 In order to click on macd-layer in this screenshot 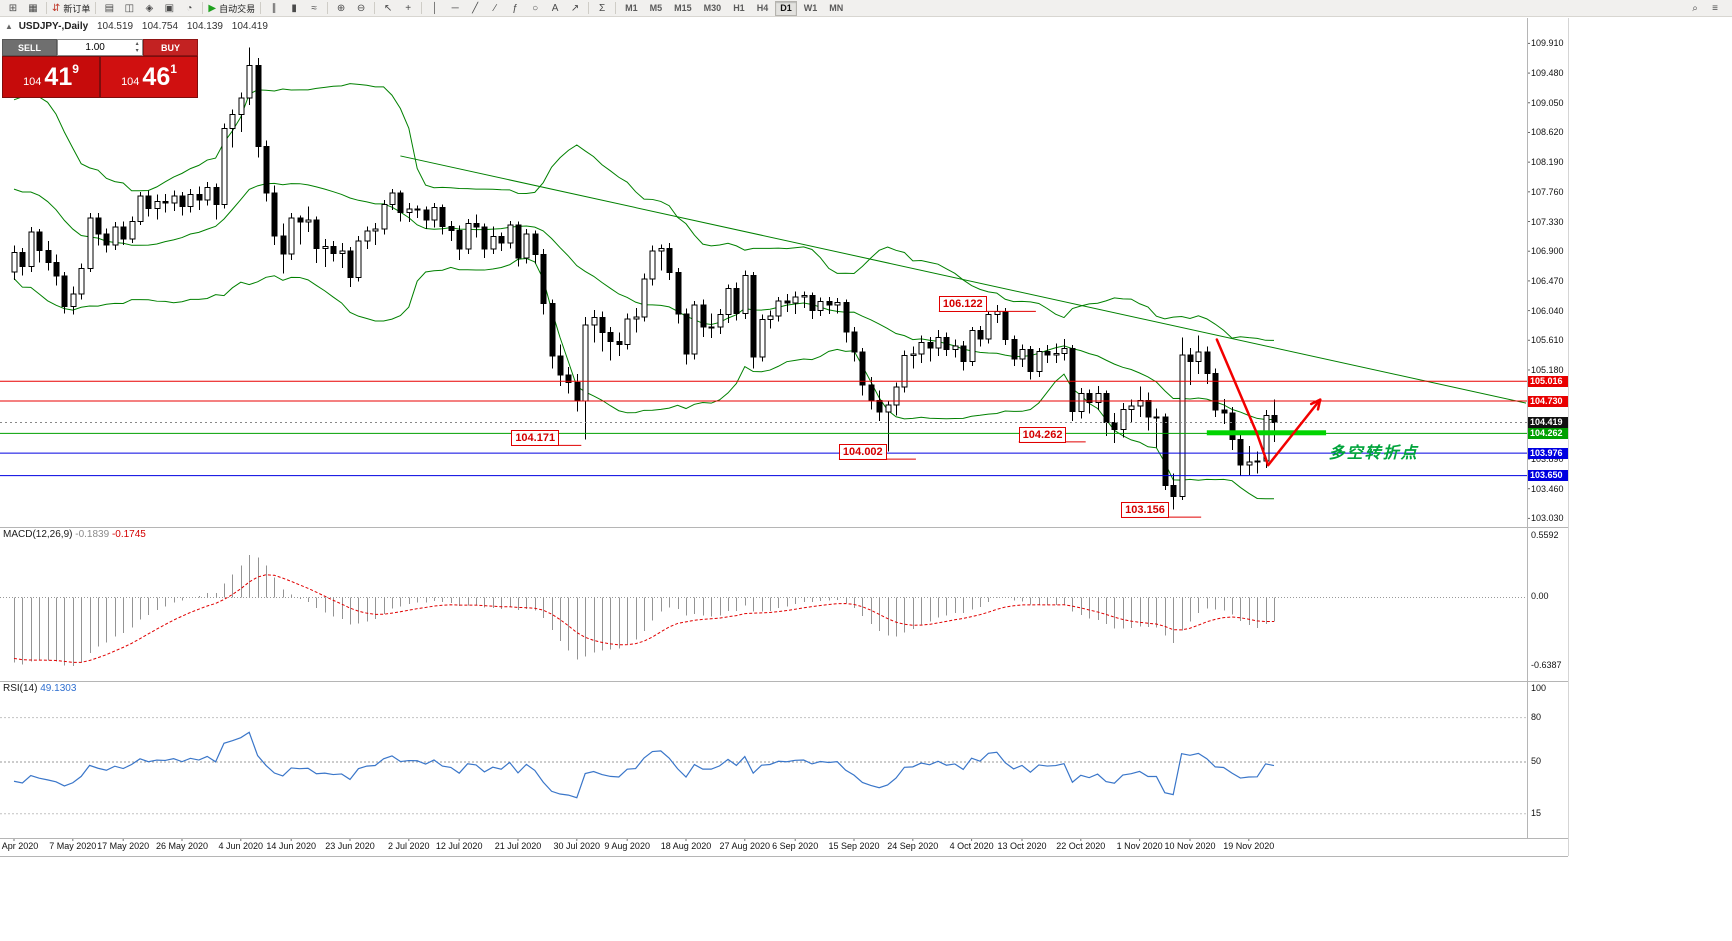, I will do `click(763, 610)`.